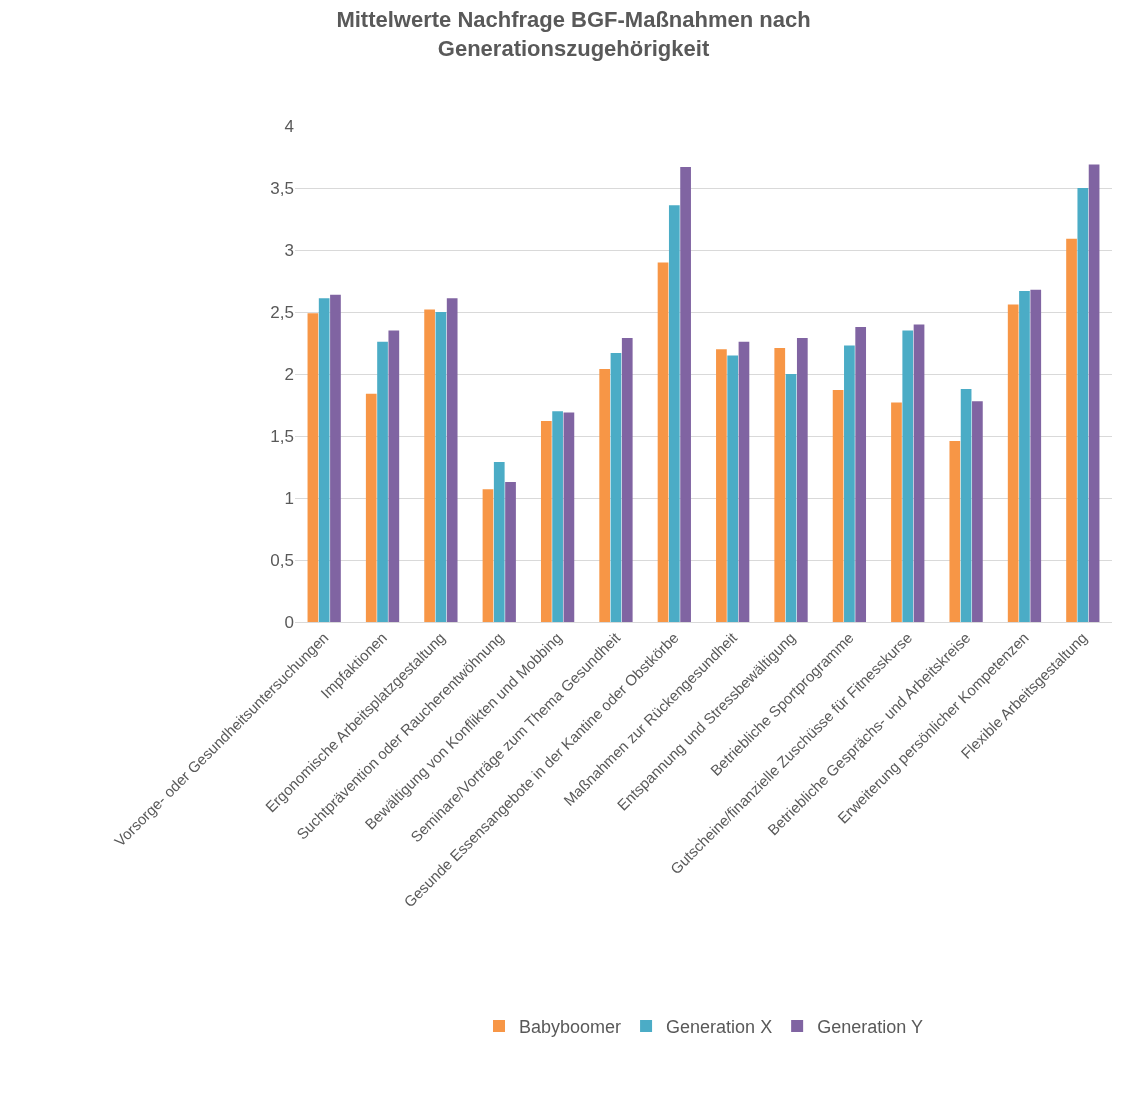 This screenshot has width=1129, height=1097. What do you see at coordinates (570, 1026) in the screenshot?
I see `legend-label: Babyboomer` at bounding box center [570, 1026].